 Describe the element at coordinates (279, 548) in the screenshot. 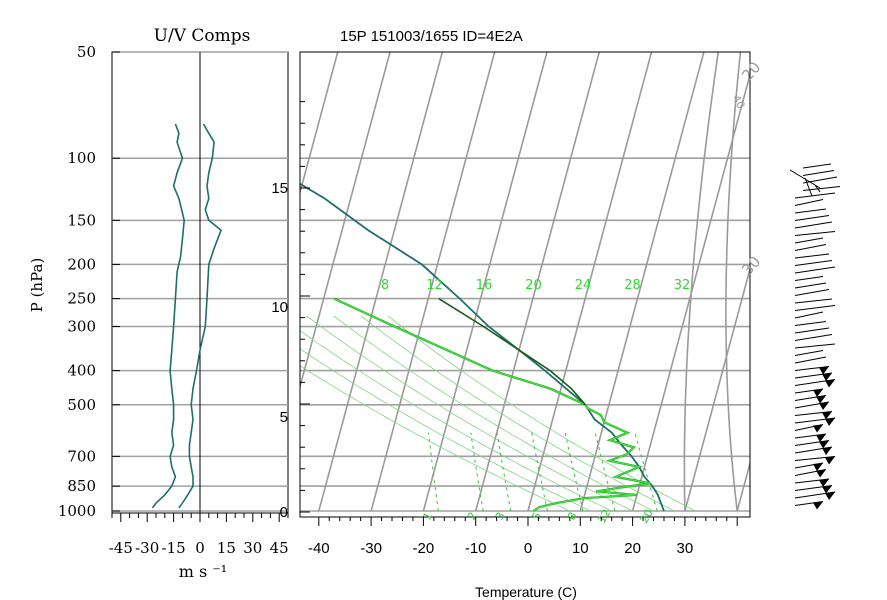

I see `uv-xtick-label: 45` at that location.